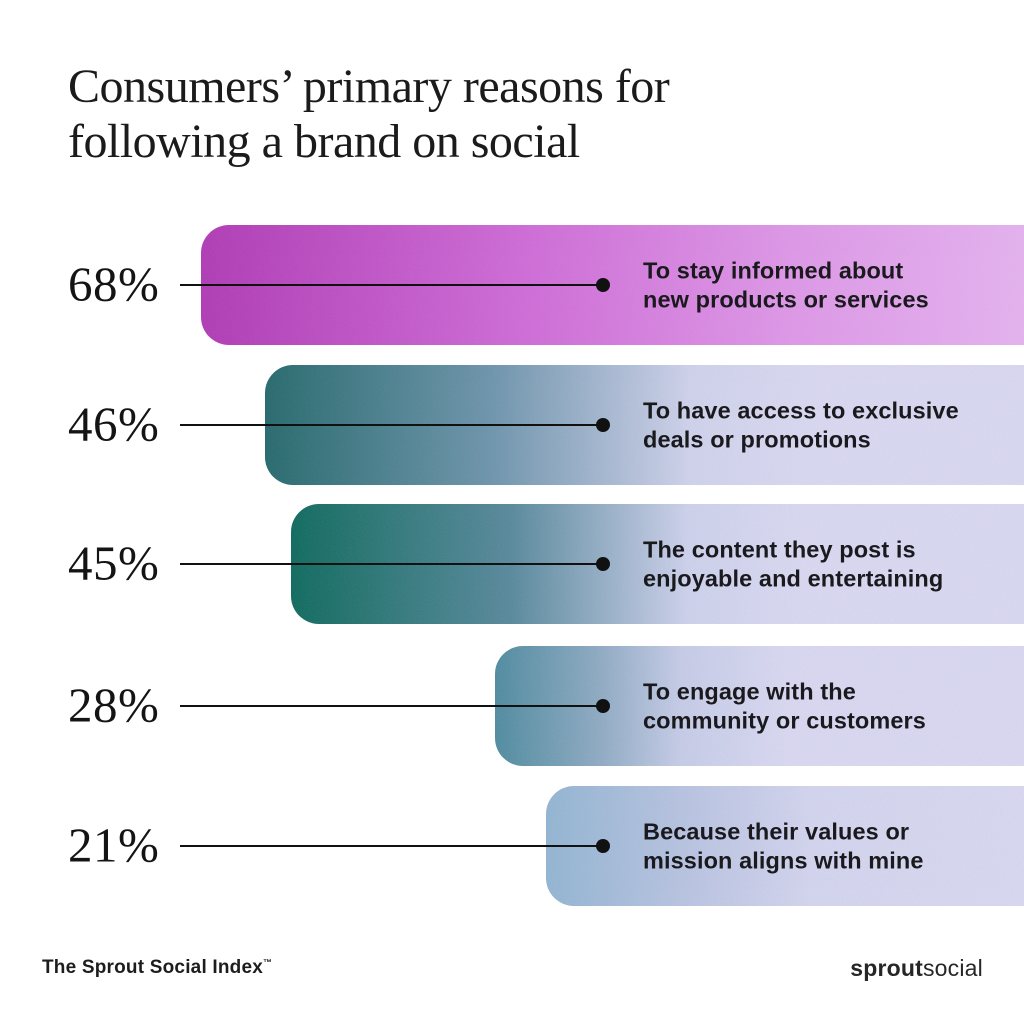  I want to click on bar-label-line2: mission aligns with mine, so click(783, 860).